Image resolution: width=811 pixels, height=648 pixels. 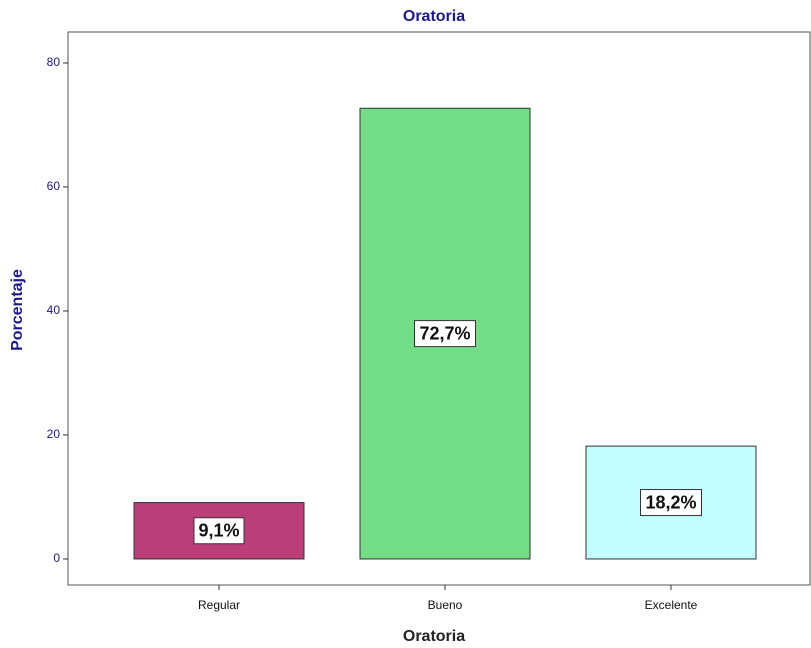 What do you see at coordinates (54, 434) in the screenshot?
I see `y-tick-label: 20` at bounding box center [54, 434].